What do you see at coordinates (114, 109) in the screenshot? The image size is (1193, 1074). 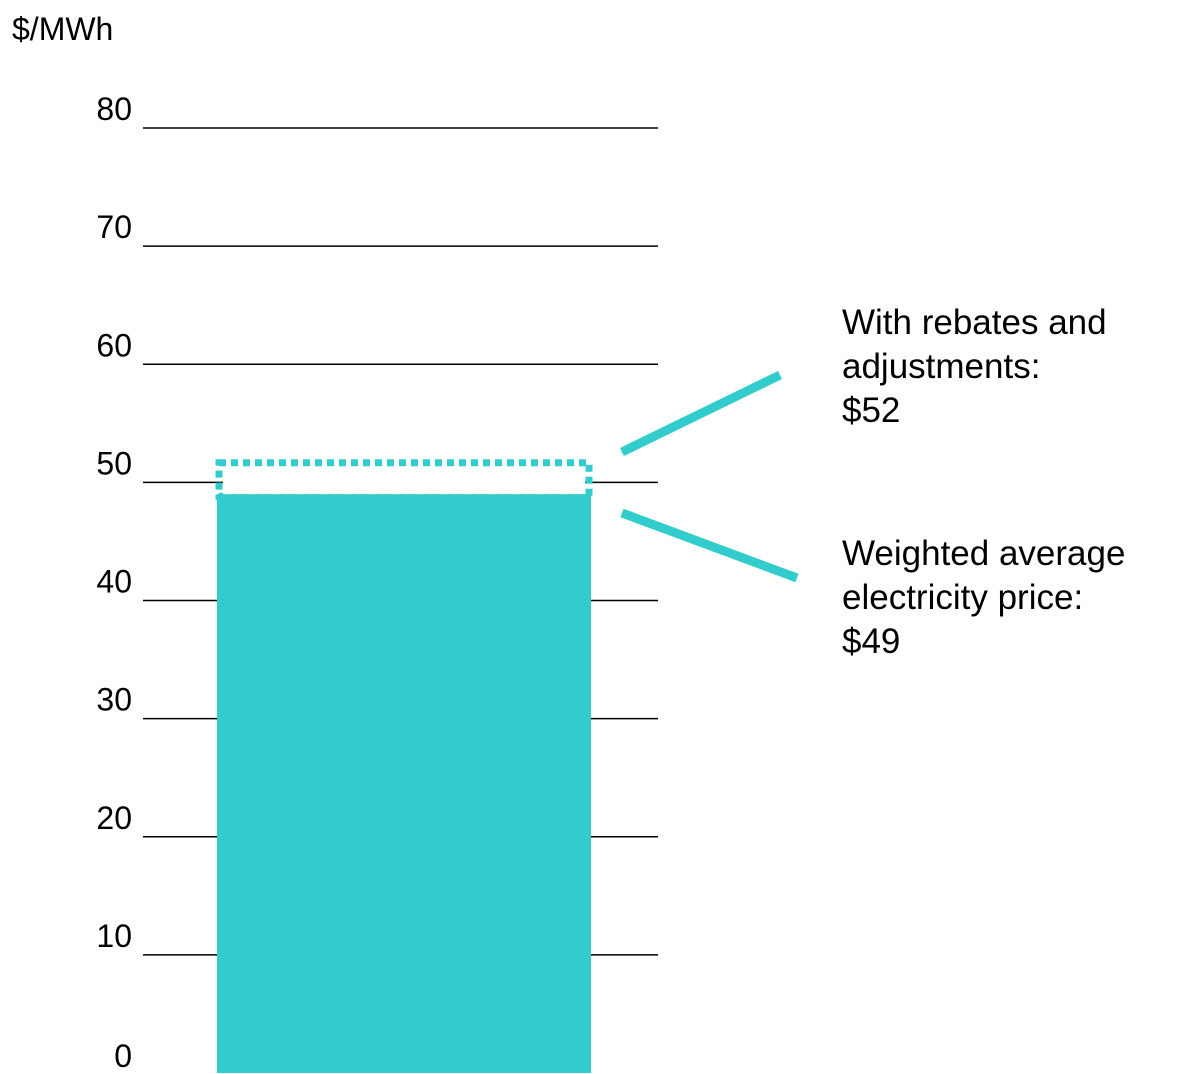 I see `y-tick-label: 80` at bounding box center [114, 109].